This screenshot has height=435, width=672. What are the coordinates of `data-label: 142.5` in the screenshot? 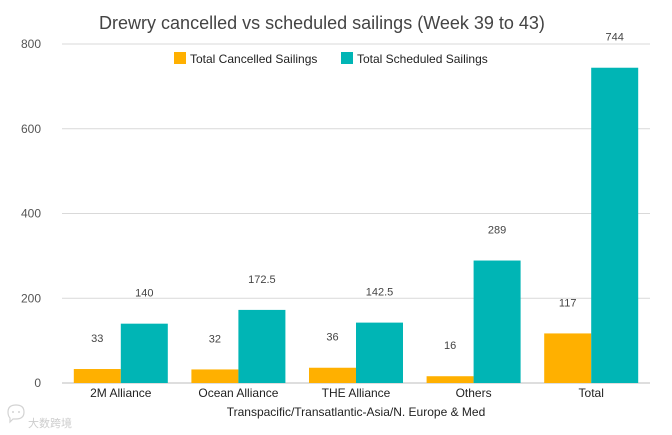 It's located at (380, 293).